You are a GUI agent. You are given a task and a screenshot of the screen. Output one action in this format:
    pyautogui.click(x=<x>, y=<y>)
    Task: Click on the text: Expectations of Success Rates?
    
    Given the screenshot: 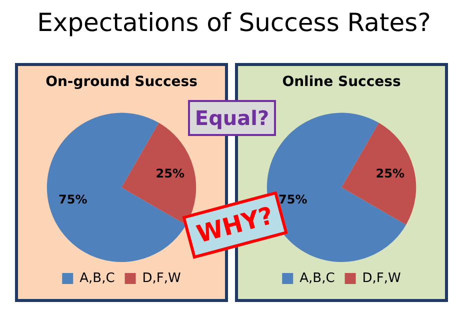 What is the action you would take?
    pyautogui.click(x=234, y=22)
    